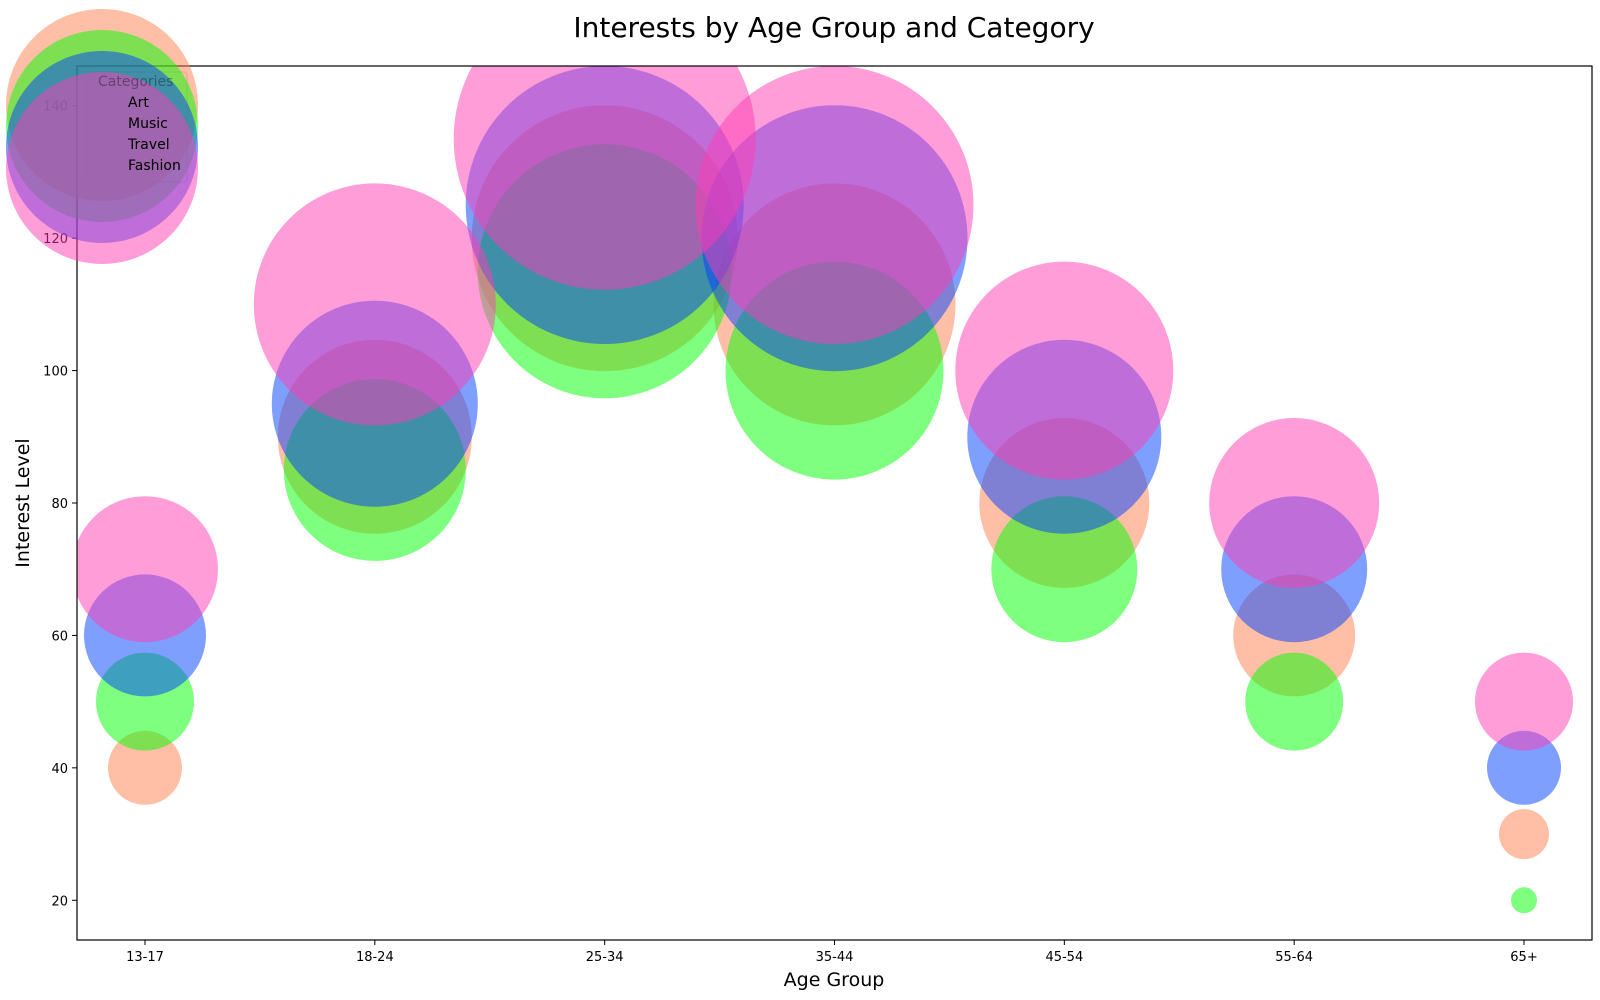 The width and height of the screenshot is (1600, 1000). I want to click on x-tick-label: 25-34, so click(605, 957).